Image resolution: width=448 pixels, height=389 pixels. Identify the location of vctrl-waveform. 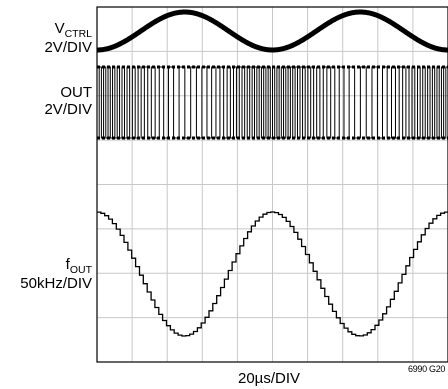
(271, 31).